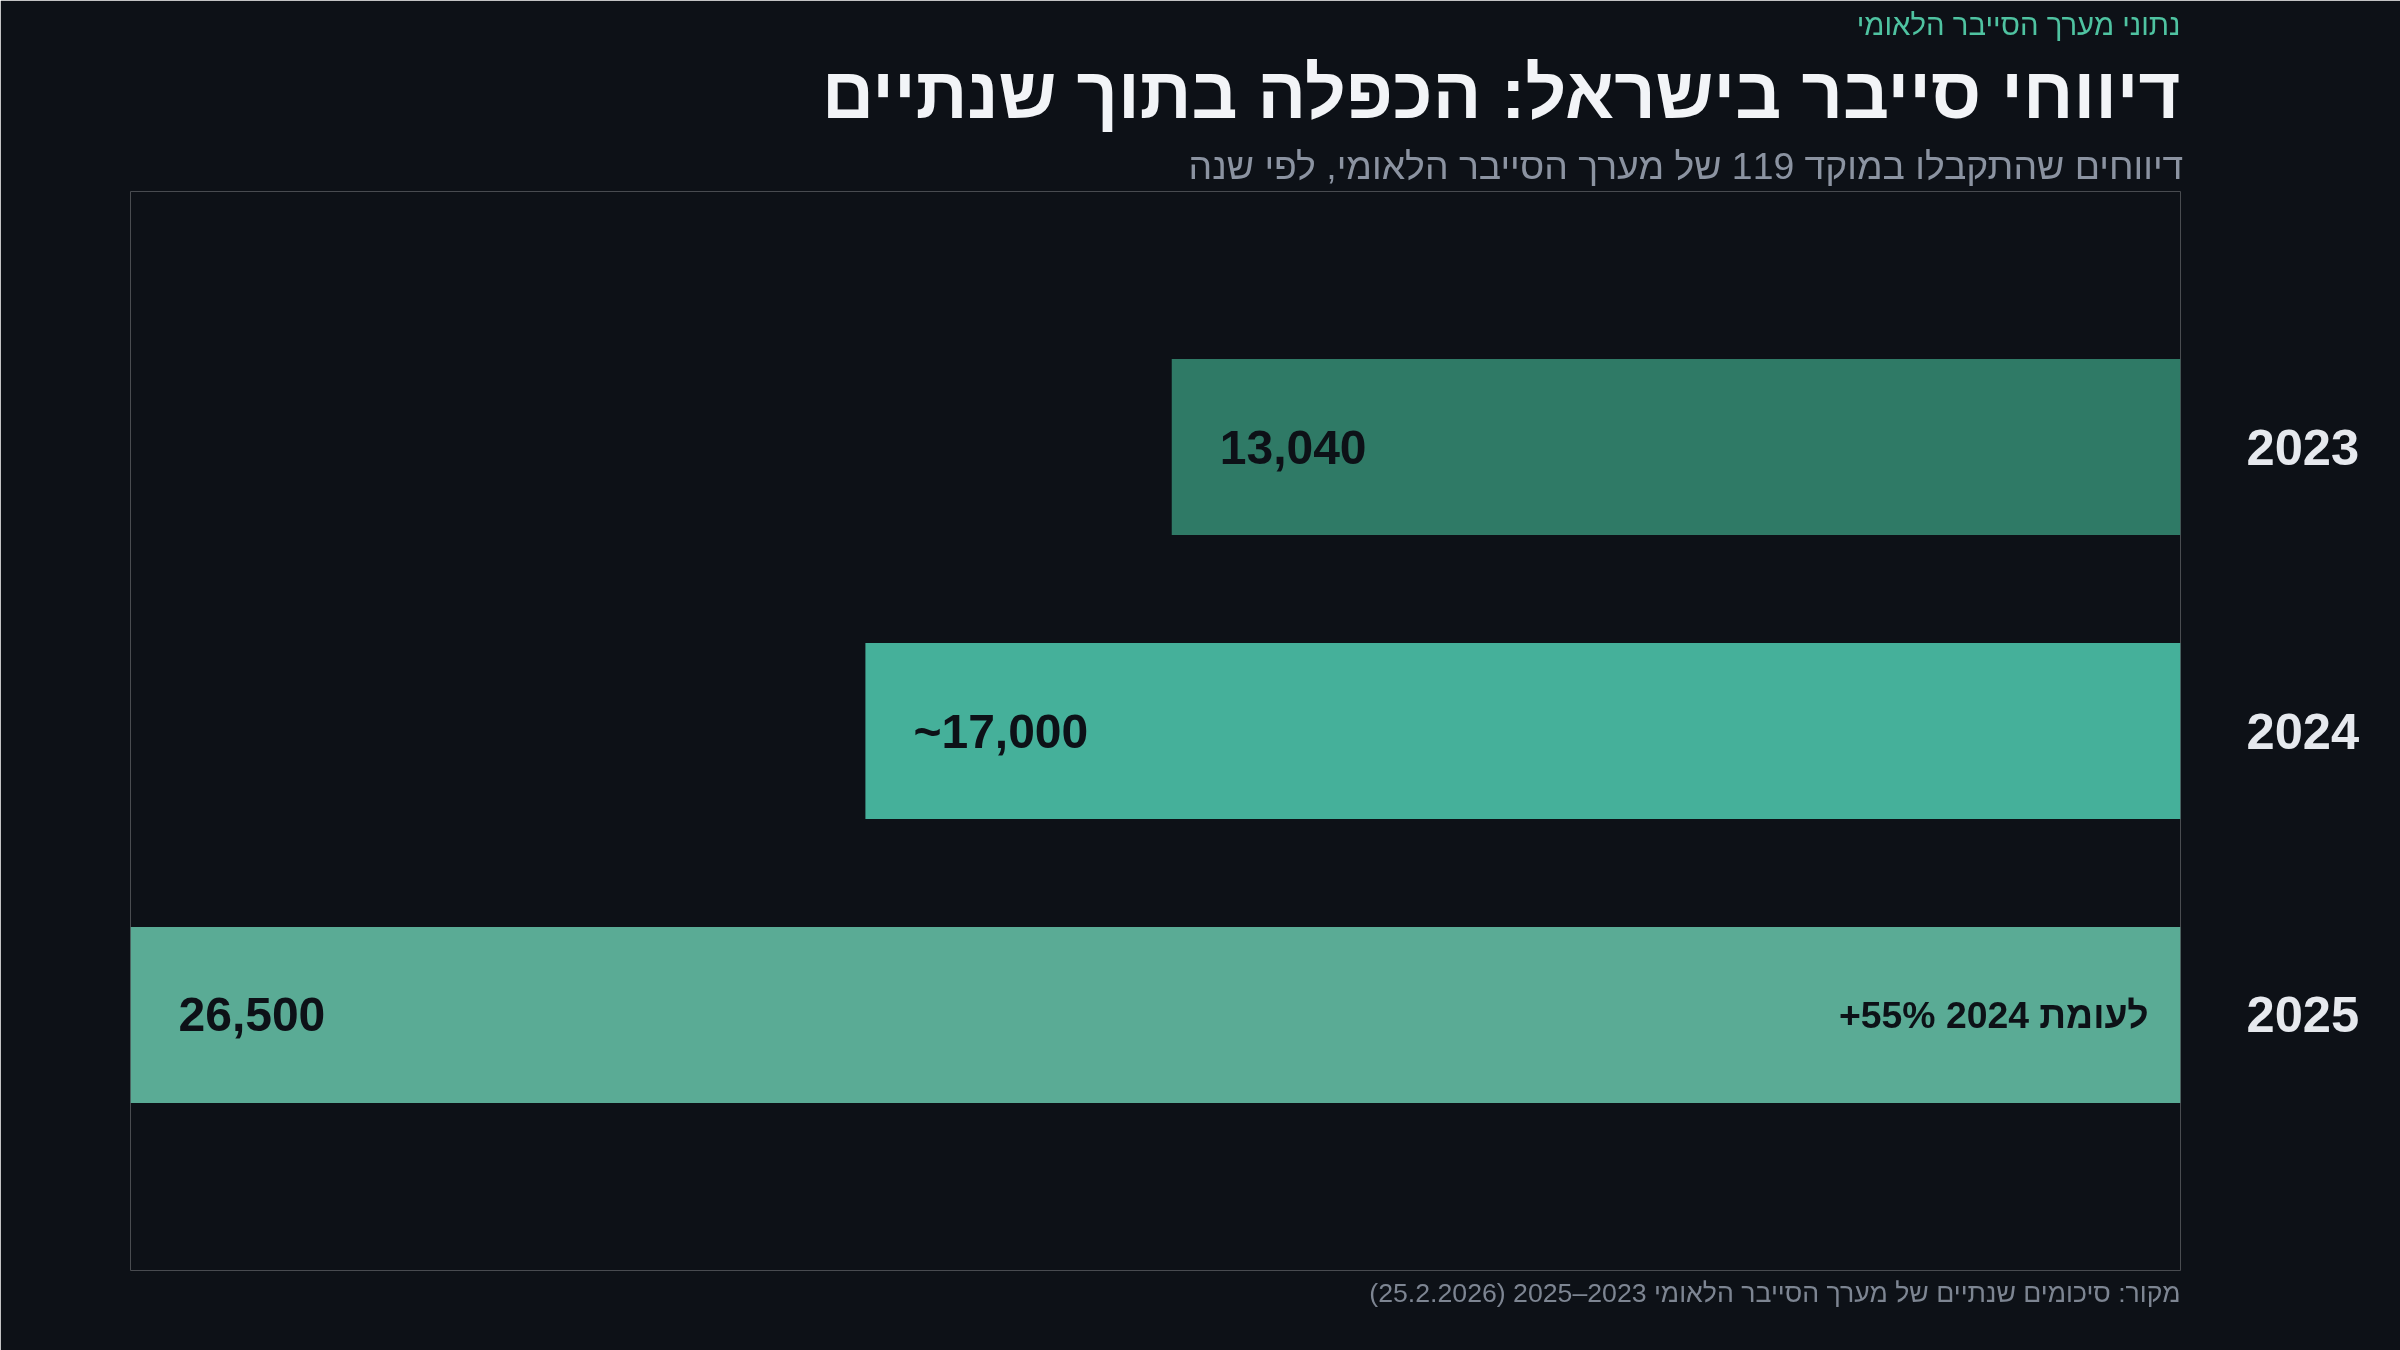 The width and height of the screenshot is (2400, 1350). Describe the element at coordinates (2018, 24) in the screenshot. I see `text: נתוני מערך הסייבר הלאומי` at that location.